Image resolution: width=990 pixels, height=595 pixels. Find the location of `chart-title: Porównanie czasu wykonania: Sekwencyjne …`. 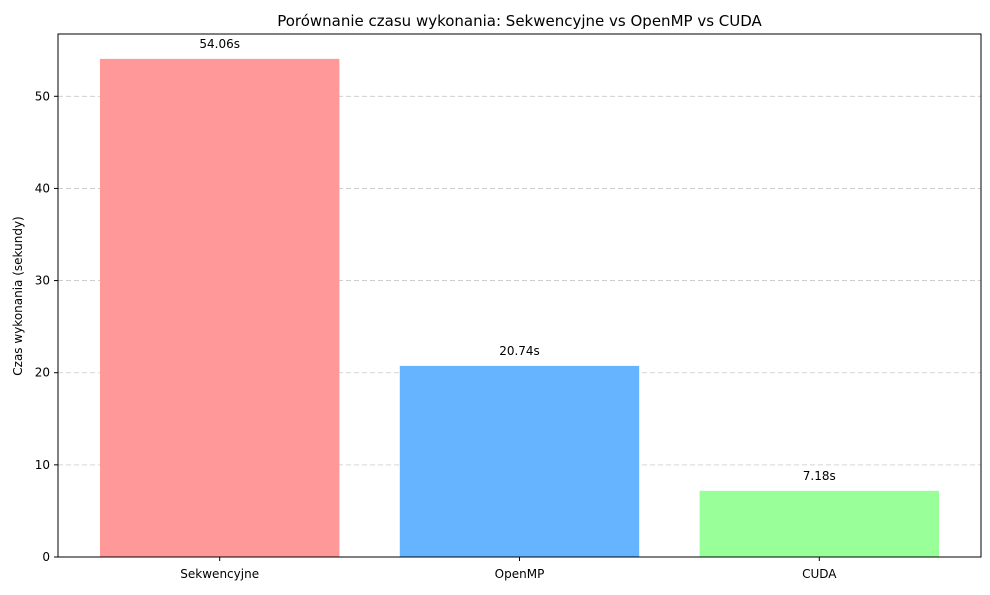

chart-title: Porównanie czasu wykonania: Sekwencyjne … is located at coordinates (519, 21).